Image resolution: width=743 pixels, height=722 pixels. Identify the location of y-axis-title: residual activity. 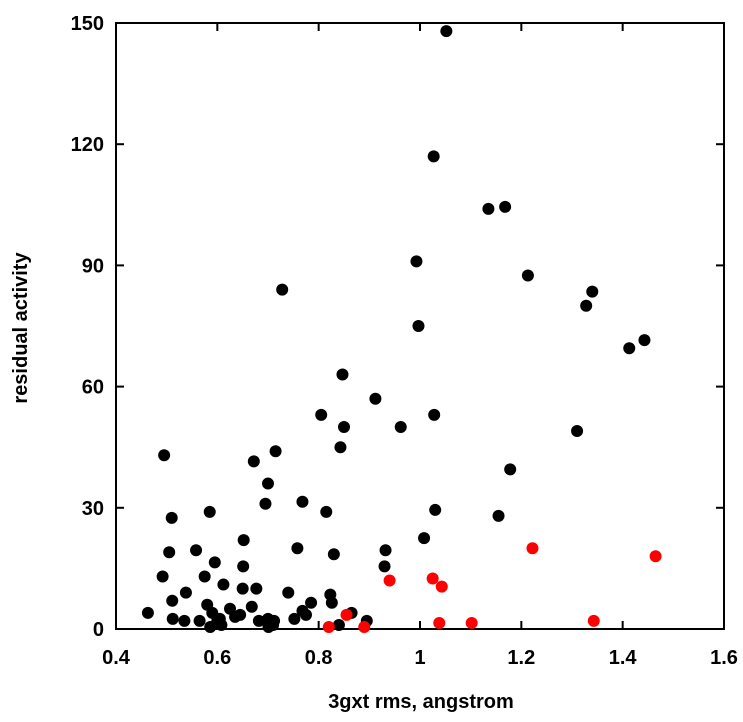
(21, 328).